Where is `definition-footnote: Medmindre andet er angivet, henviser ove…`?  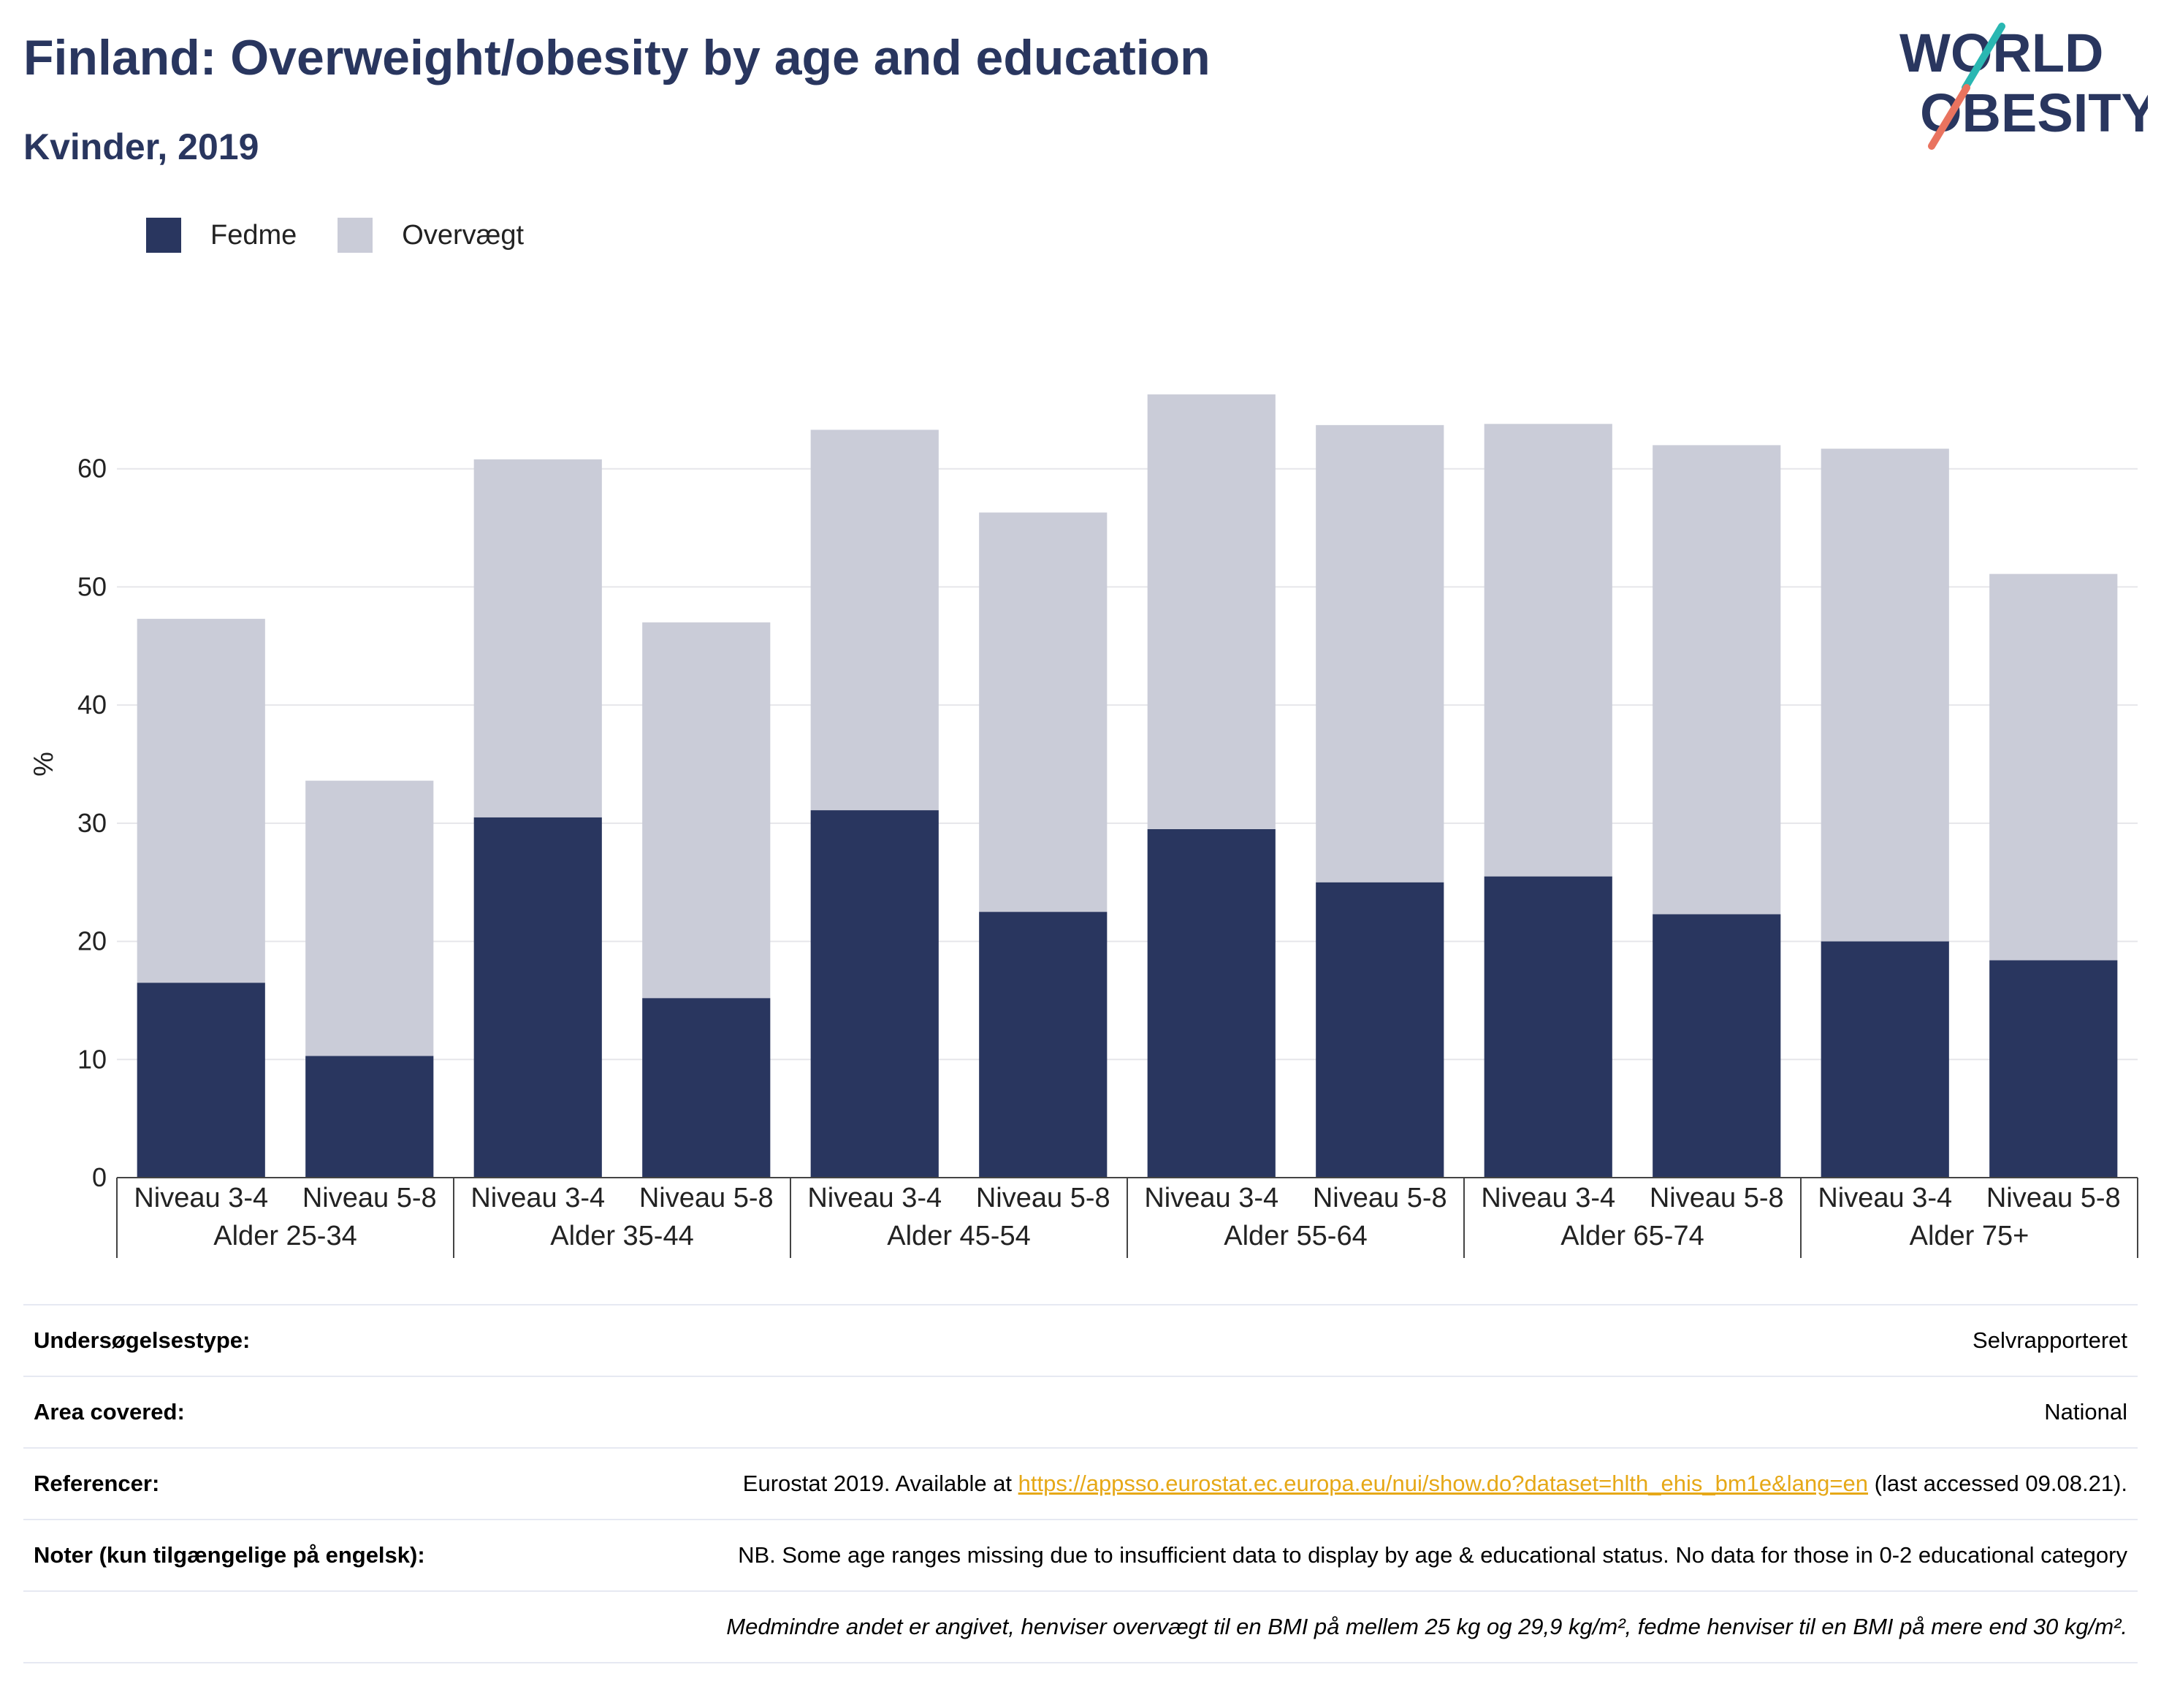
definition-footnote: Medmindre andet er angivet, henviser ove… is located at coordinates (1426, 1626).